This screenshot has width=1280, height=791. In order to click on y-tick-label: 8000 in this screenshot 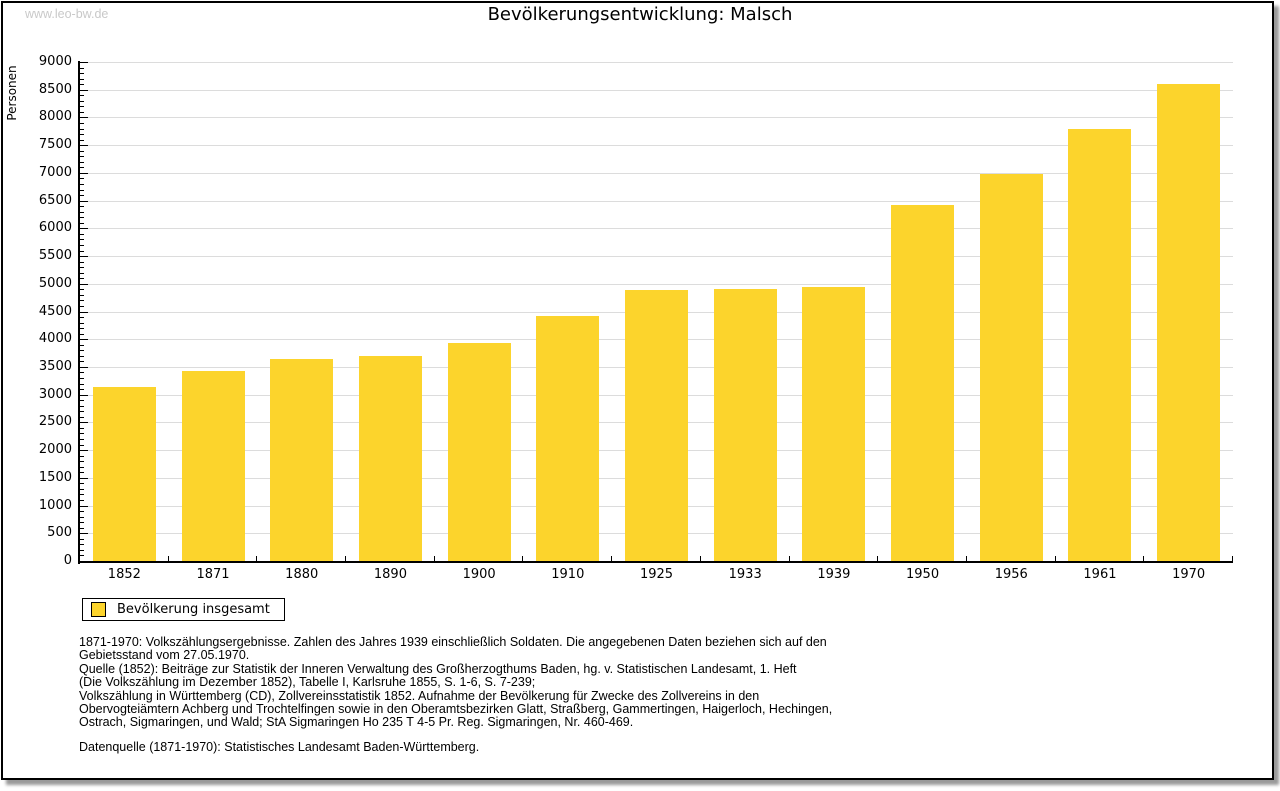, I will do `click(55, 117)`.